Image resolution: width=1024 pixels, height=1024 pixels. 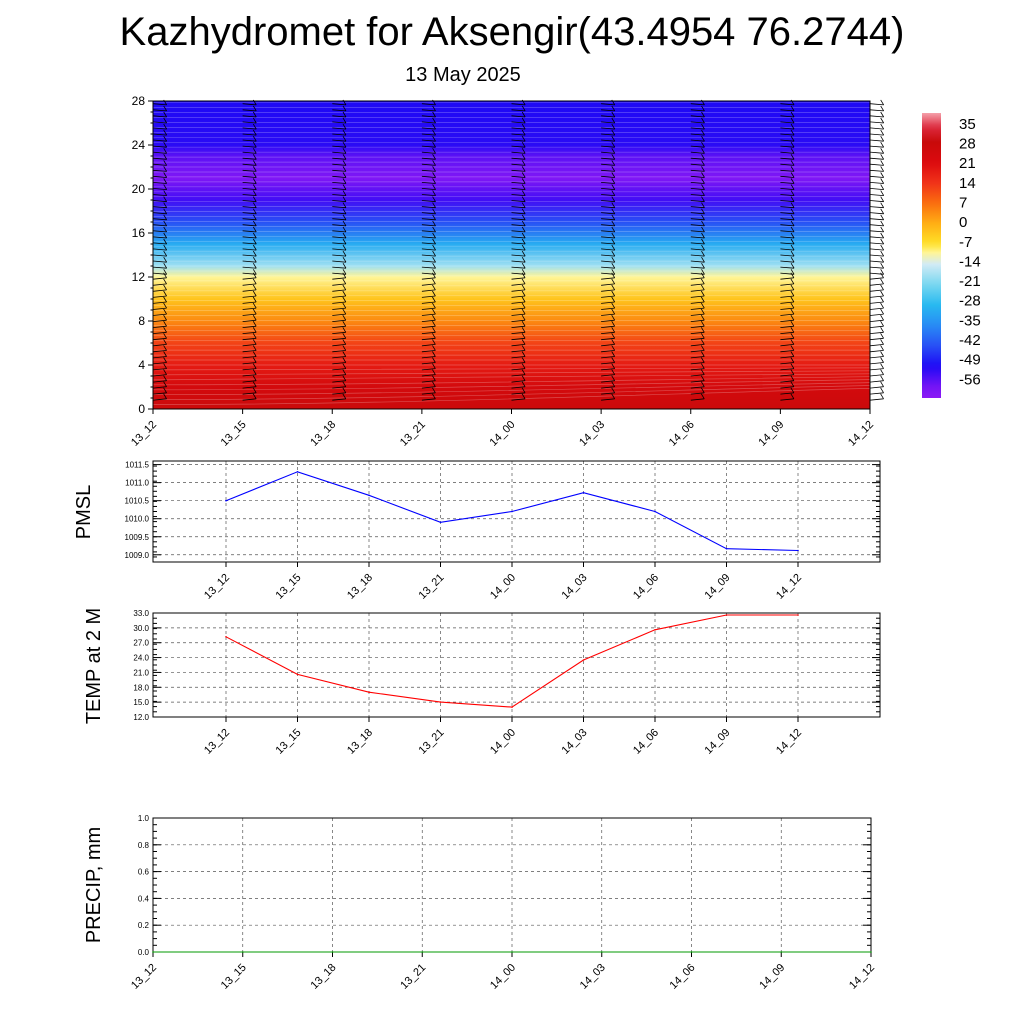 What do you see at coordinates (234, 977) in the screenshot?
I see `x-tick-label: 13_15` at bounding box center [234, 977].